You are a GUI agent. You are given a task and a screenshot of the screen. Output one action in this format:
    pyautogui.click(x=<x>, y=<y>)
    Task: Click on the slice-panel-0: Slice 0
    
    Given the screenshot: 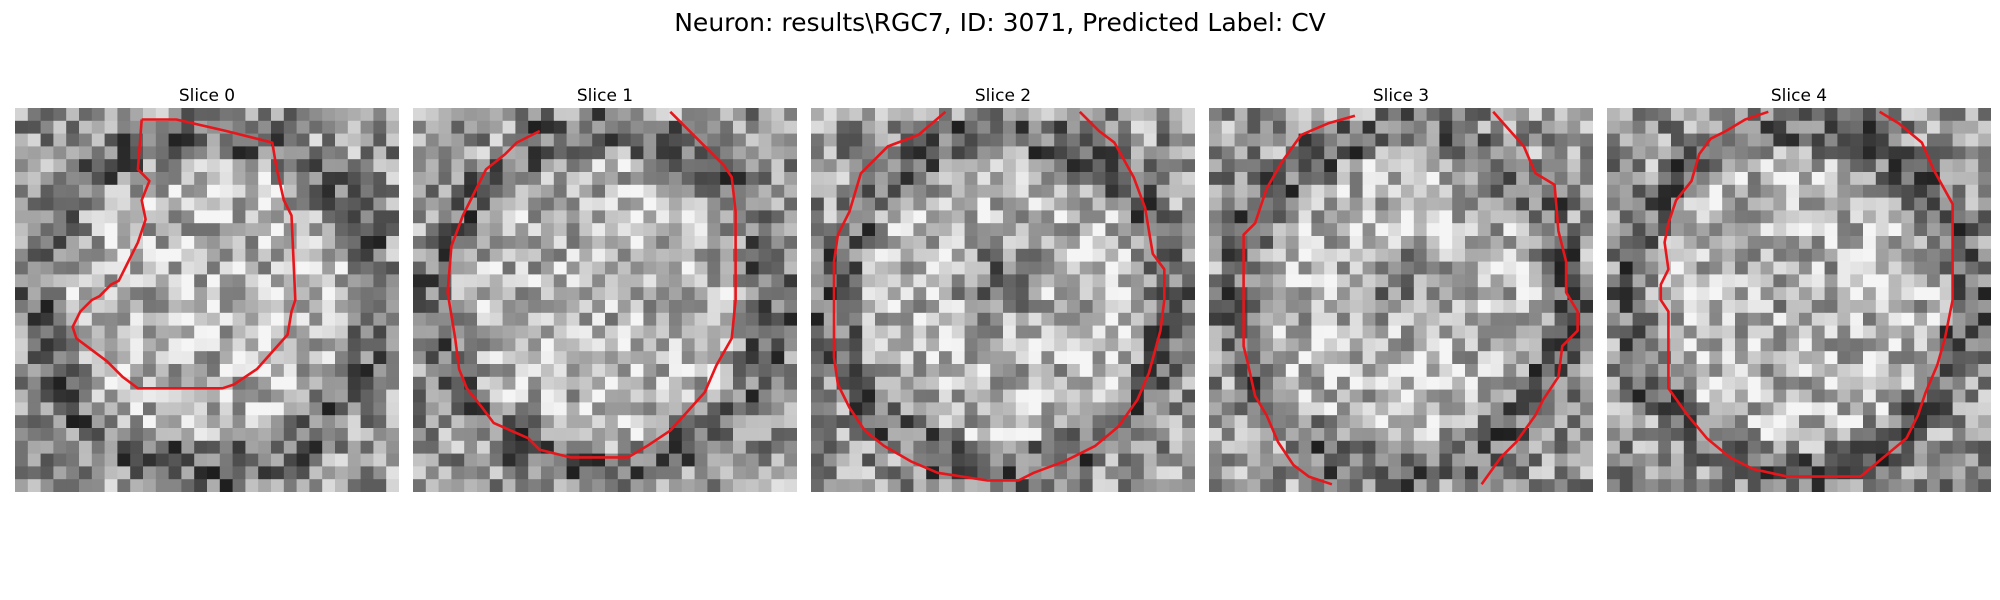 What is the action you would take?
    pyautogui.click(x=207, y=289)
    